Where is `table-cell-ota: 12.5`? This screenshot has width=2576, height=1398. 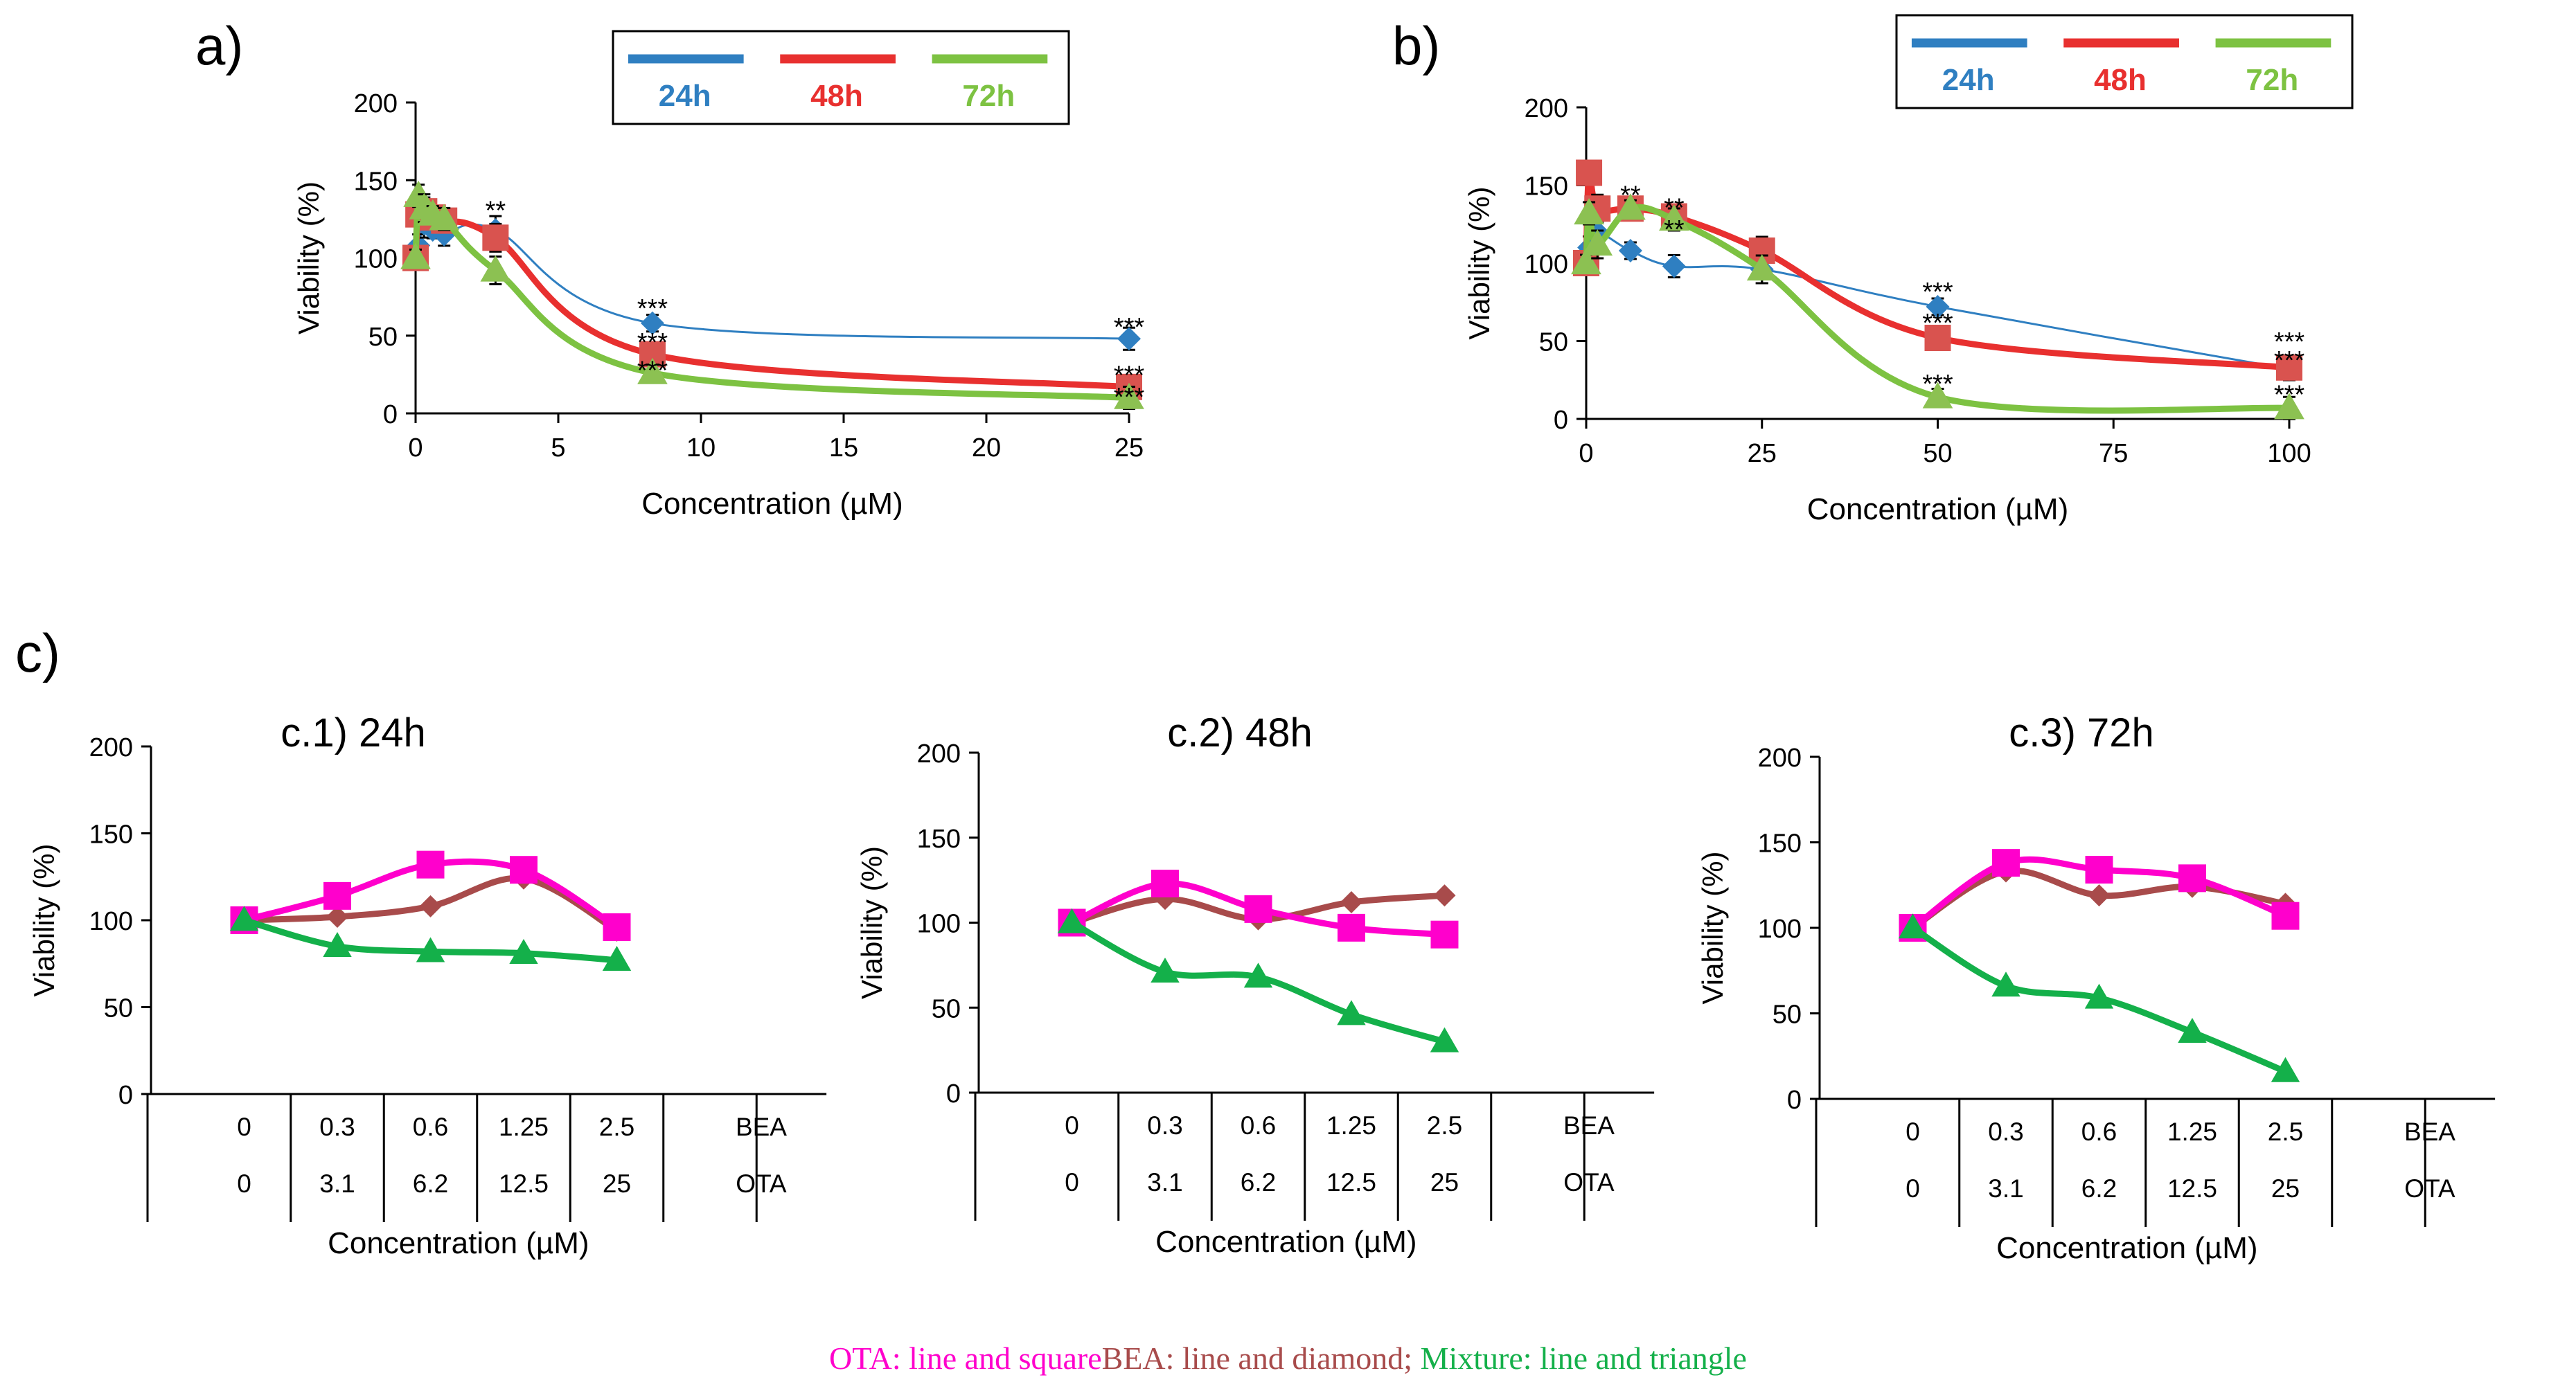
table-cell-ota: 12.5 is located at coordinates (2192, 1188).